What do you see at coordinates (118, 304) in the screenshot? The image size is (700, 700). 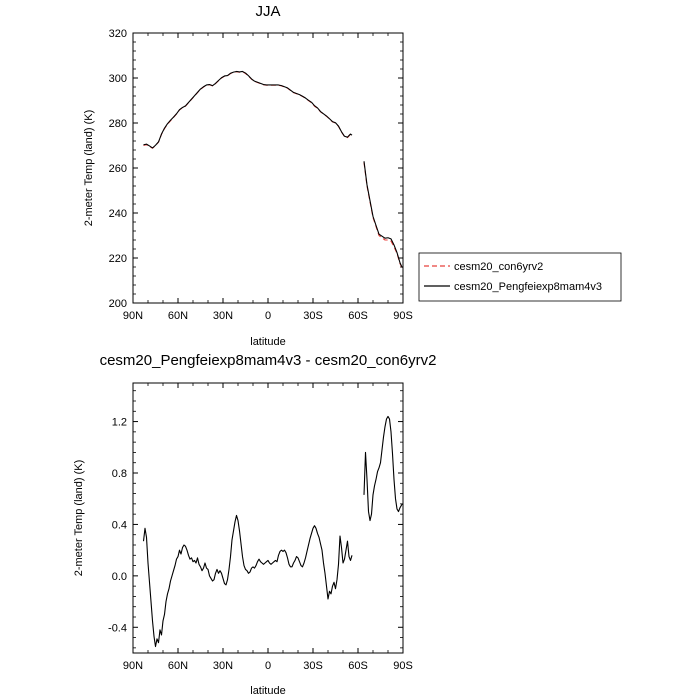 I see `y-tick-label: 200` at bounding box center [118, 304].